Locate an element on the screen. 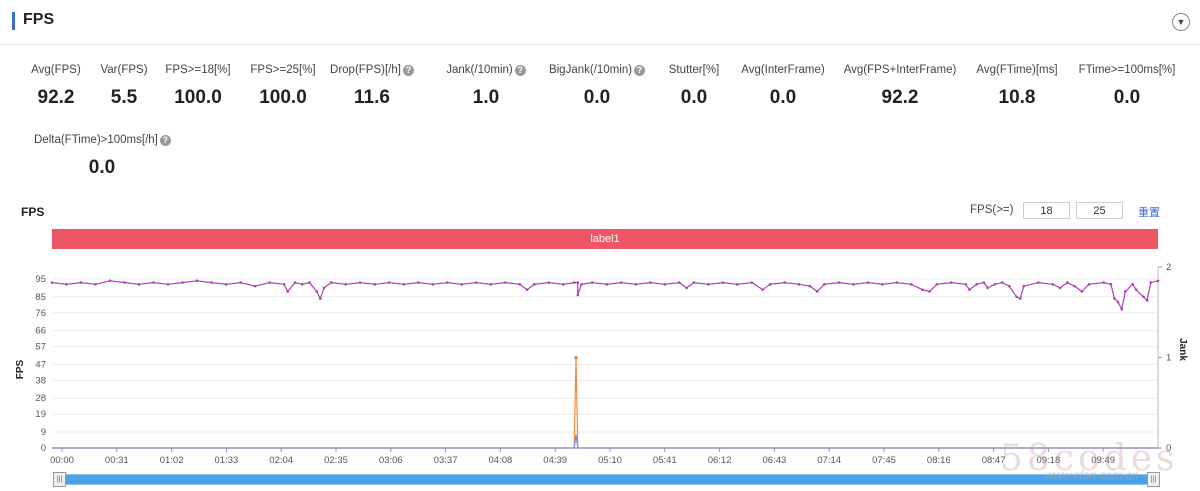  zoom-slider-track is located at coordinates (607, 479).